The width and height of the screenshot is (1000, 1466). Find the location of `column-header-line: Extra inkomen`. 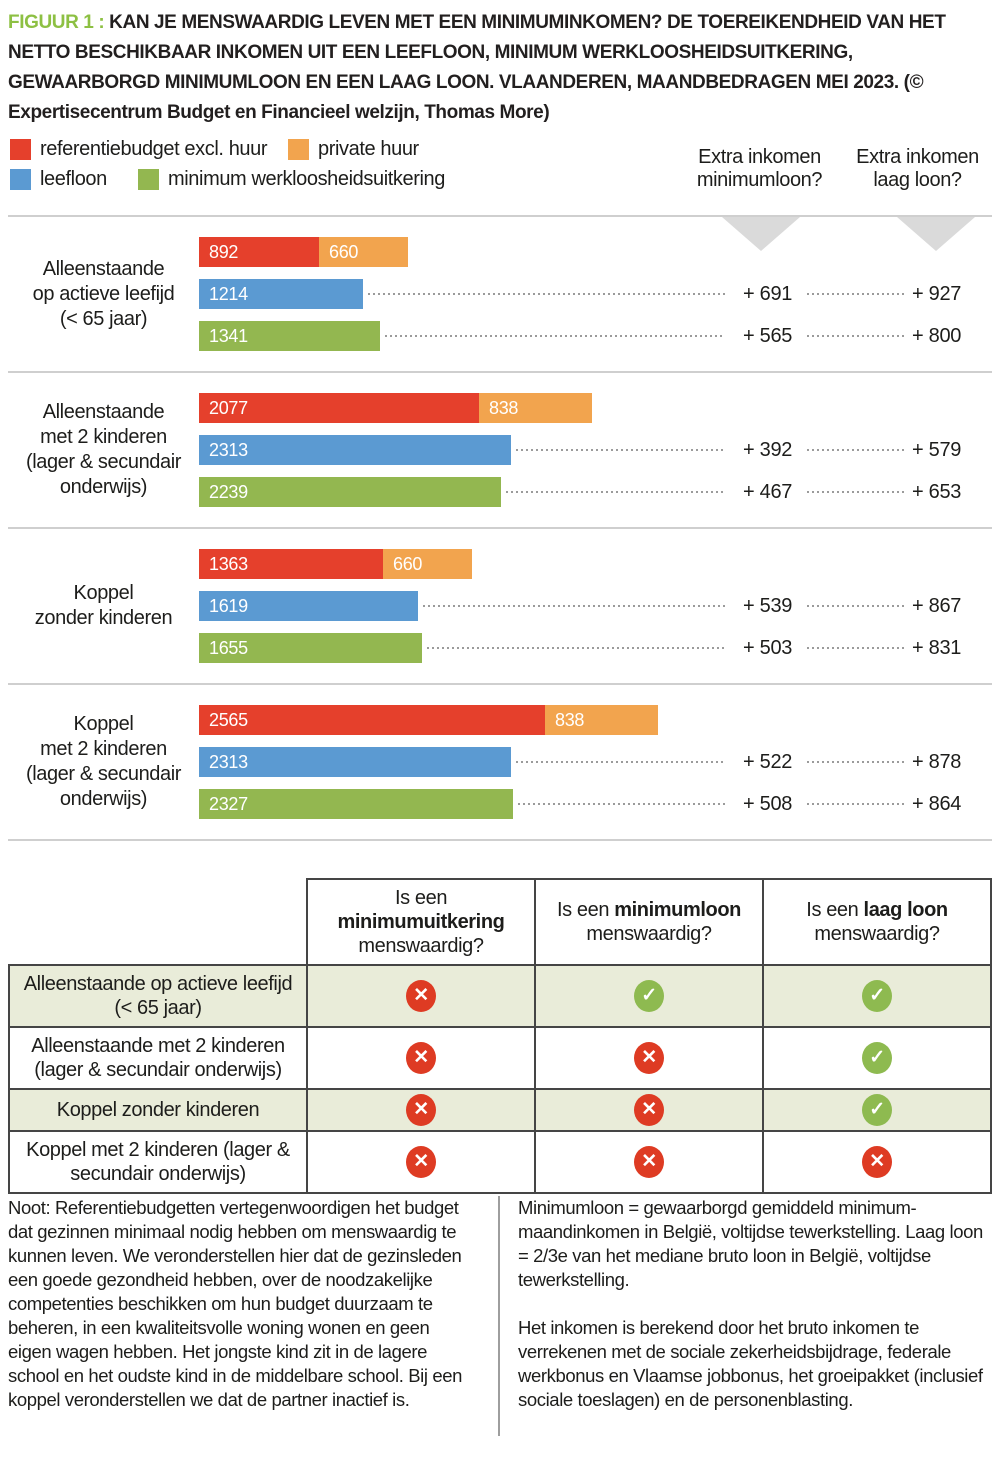

column-header-line: Extra inkomen is located at coordinates (917, 157).